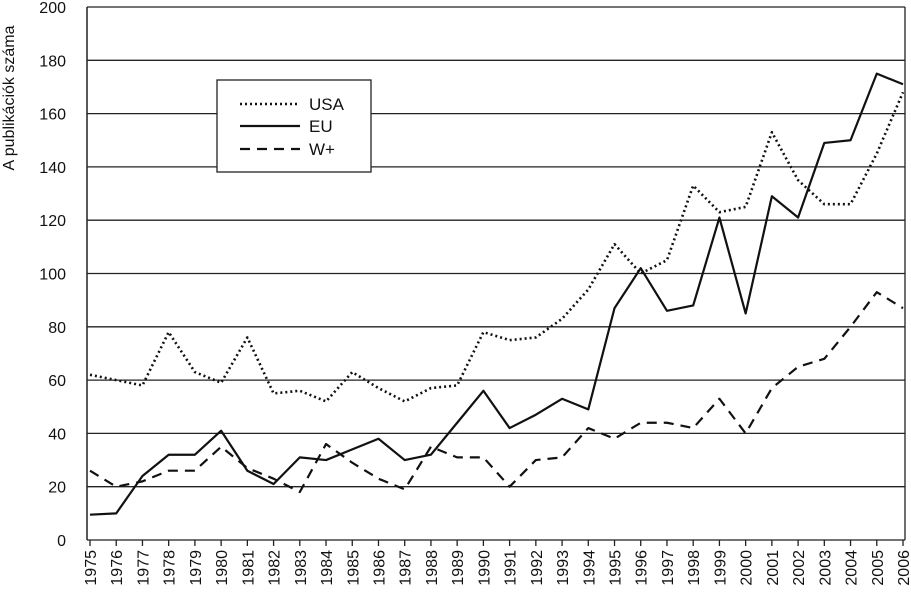 The width and height of the screenshot is (911, 597). Describe the element at coordinates (878, 568) in the screenshot. I see `x-tick-label: 2005` at that location.